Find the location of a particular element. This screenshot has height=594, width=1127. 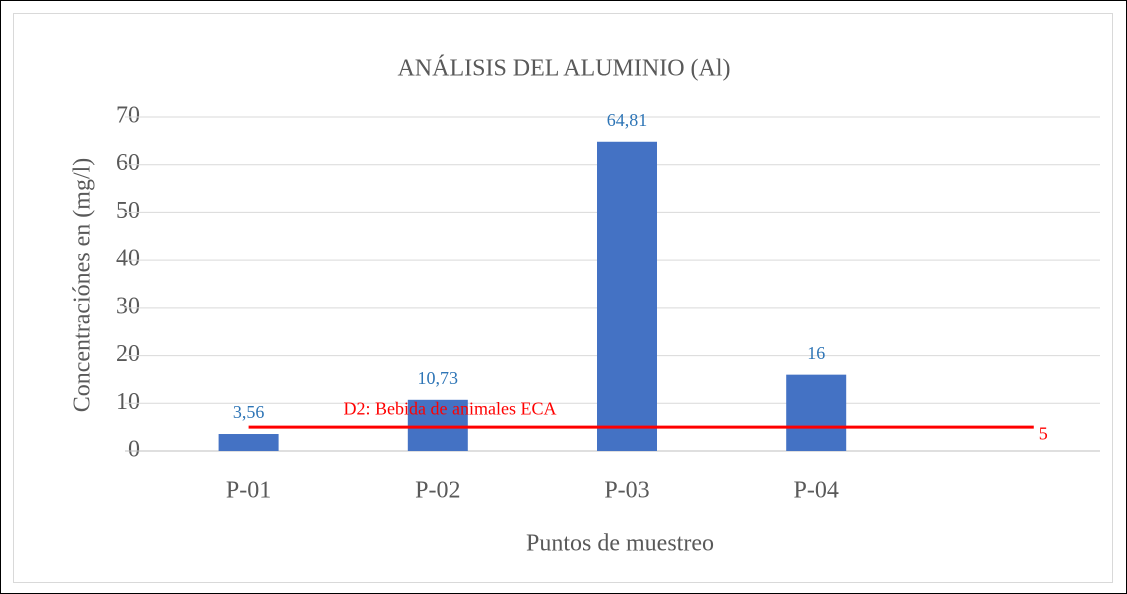

y-tick-label: 0 is located at coordinates (134, 450).